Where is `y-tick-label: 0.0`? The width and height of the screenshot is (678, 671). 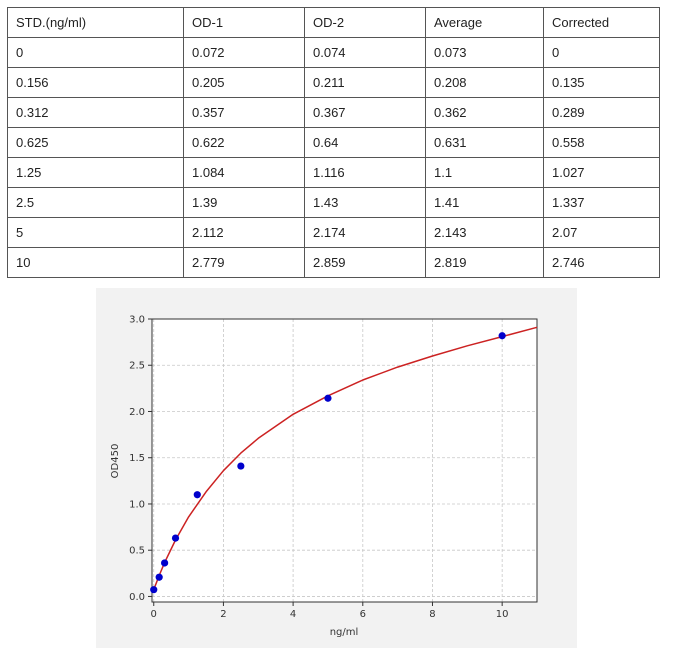
y-tick-label: 0.0 is located at coordinates (137, 597).